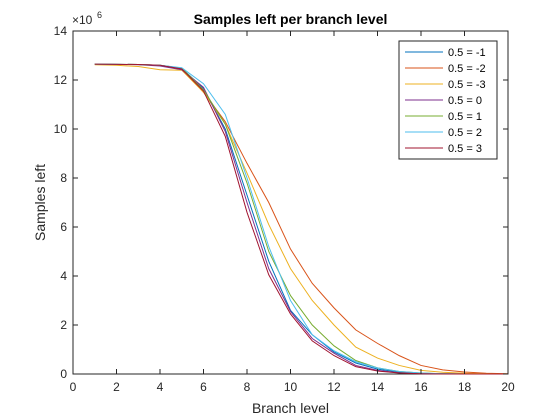  I want to click on legend-label-3: 0.5 = 0, so click(465, 101).